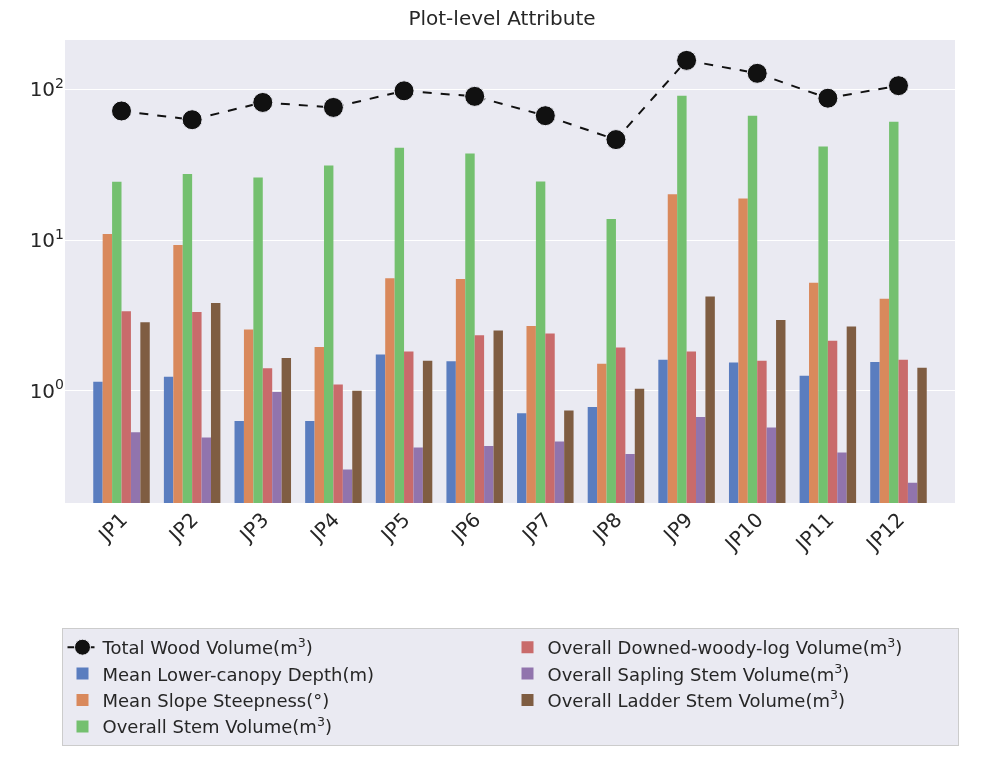 This screenshot has width=1004, height=758. Describe the element at coordinates (216, 701) in the screenshot. I see `legend-label: Mean Slope Steepness(°)` at that location.